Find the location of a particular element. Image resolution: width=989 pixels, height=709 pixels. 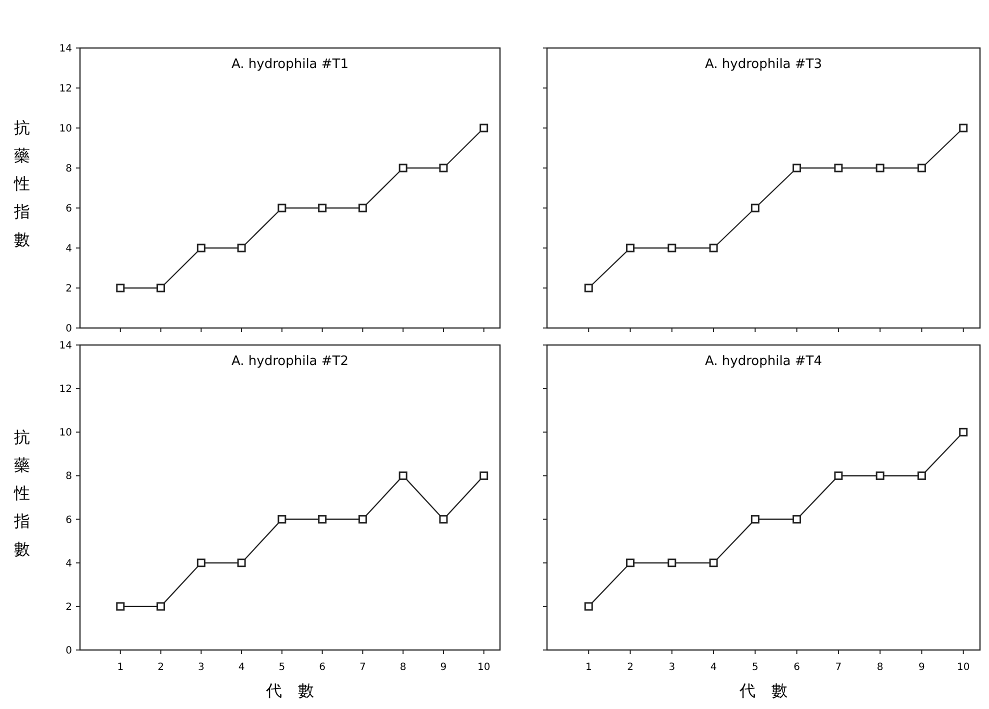

text: A. hydrophila #T3 is located at coordinates (763, 64).